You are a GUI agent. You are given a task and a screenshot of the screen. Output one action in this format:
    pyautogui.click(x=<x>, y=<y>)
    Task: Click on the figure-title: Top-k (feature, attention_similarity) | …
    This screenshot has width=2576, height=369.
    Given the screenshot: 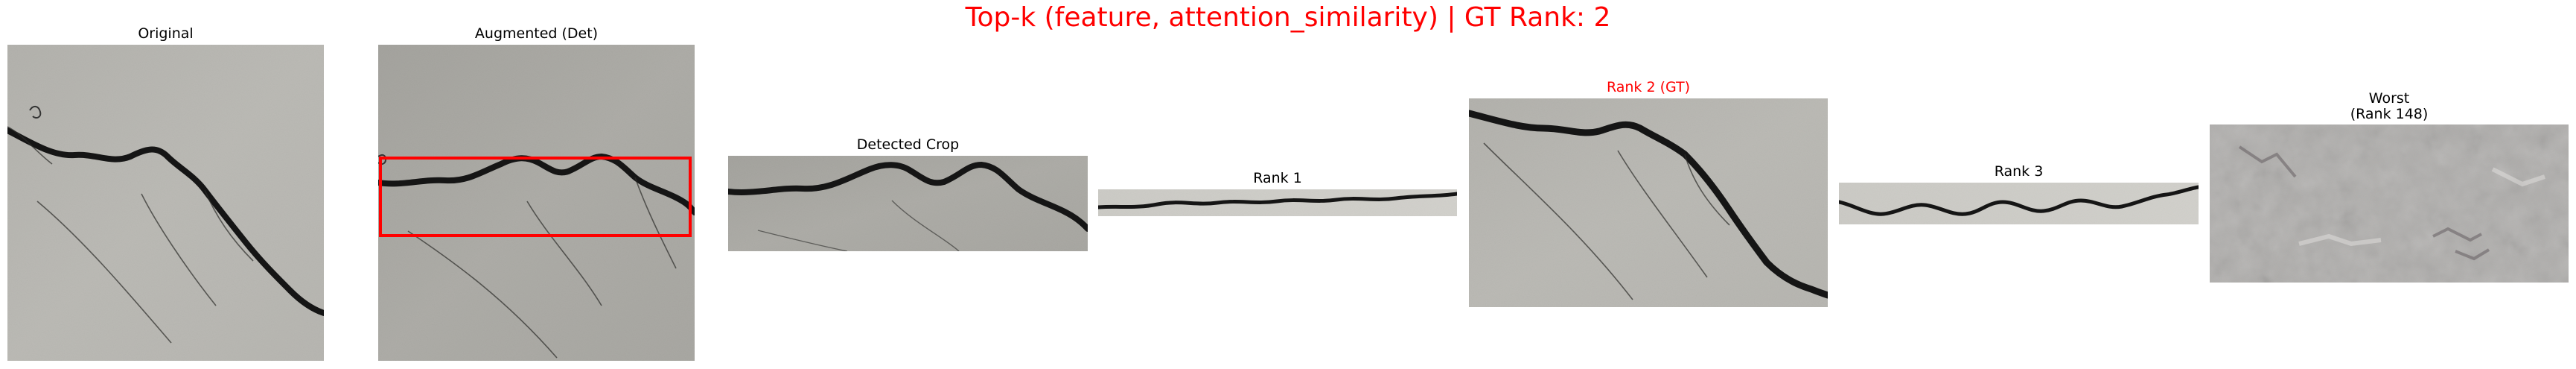 What is the action you would take?
    pyautogui.click(x=1288, y=17)
    